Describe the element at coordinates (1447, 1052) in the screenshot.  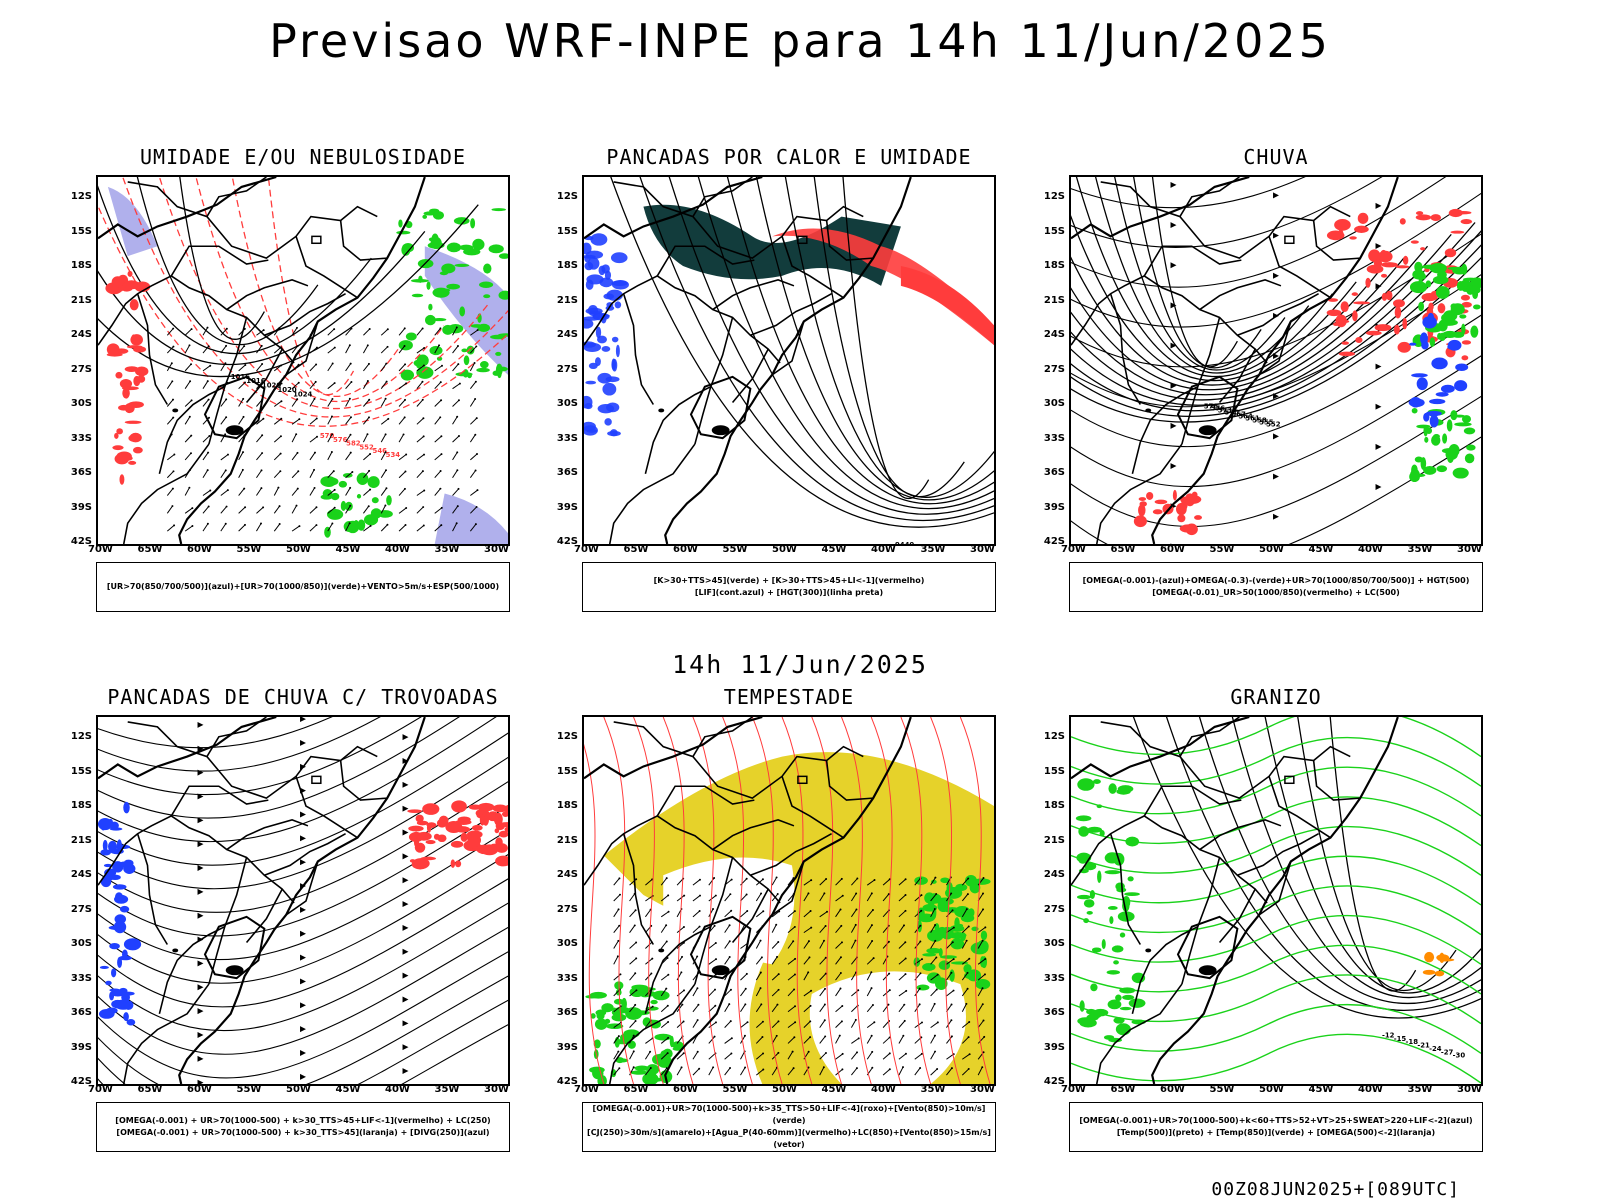
I see `contour-label: -27` at that location.